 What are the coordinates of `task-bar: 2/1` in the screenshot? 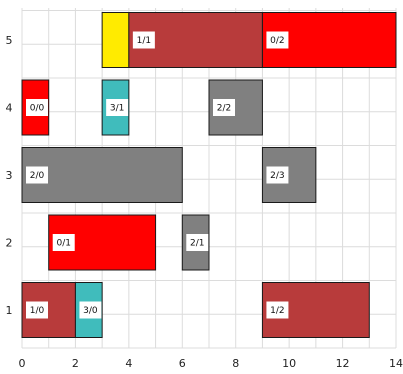 It's located at (195, 242).